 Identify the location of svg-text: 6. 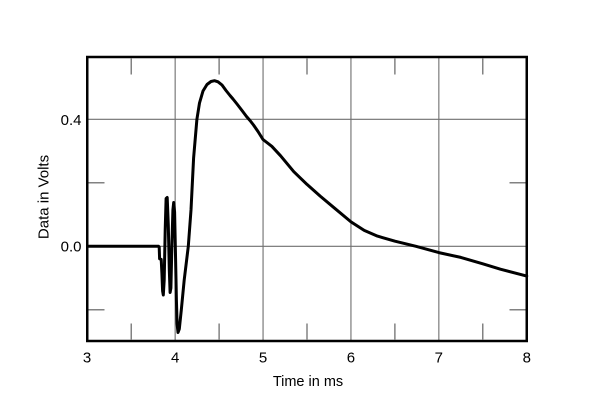
(351, 358).